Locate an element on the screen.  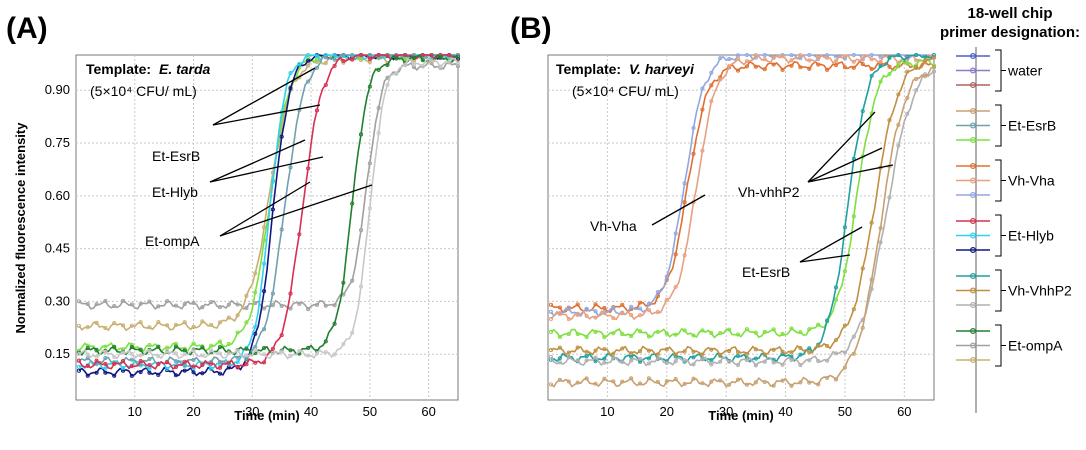
template-organism-a: E. tarda is located at coordinates (185, 69).